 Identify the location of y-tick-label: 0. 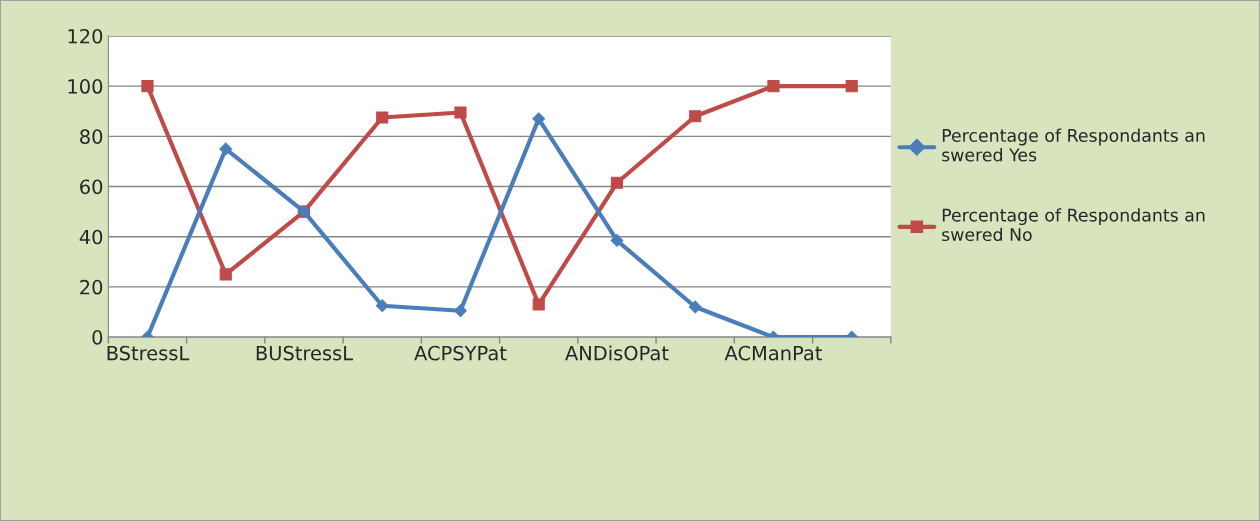
(97, 337).